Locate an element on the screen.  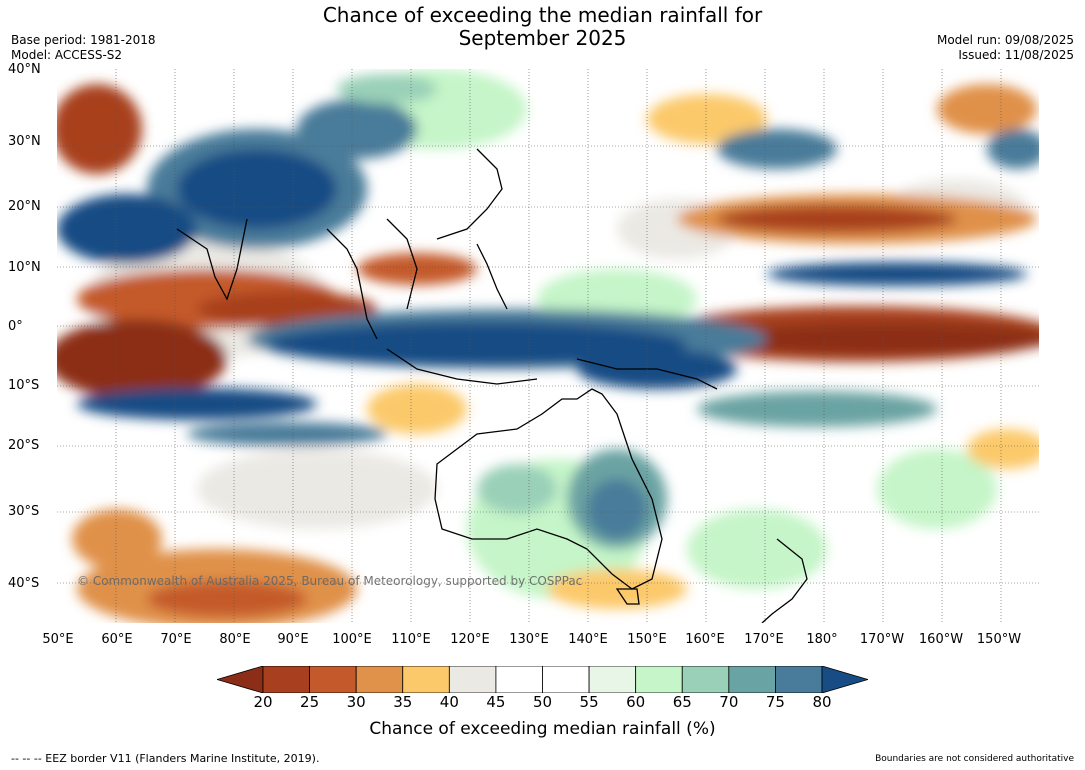
colorbar-graphic is located at coordinates (542, 679).